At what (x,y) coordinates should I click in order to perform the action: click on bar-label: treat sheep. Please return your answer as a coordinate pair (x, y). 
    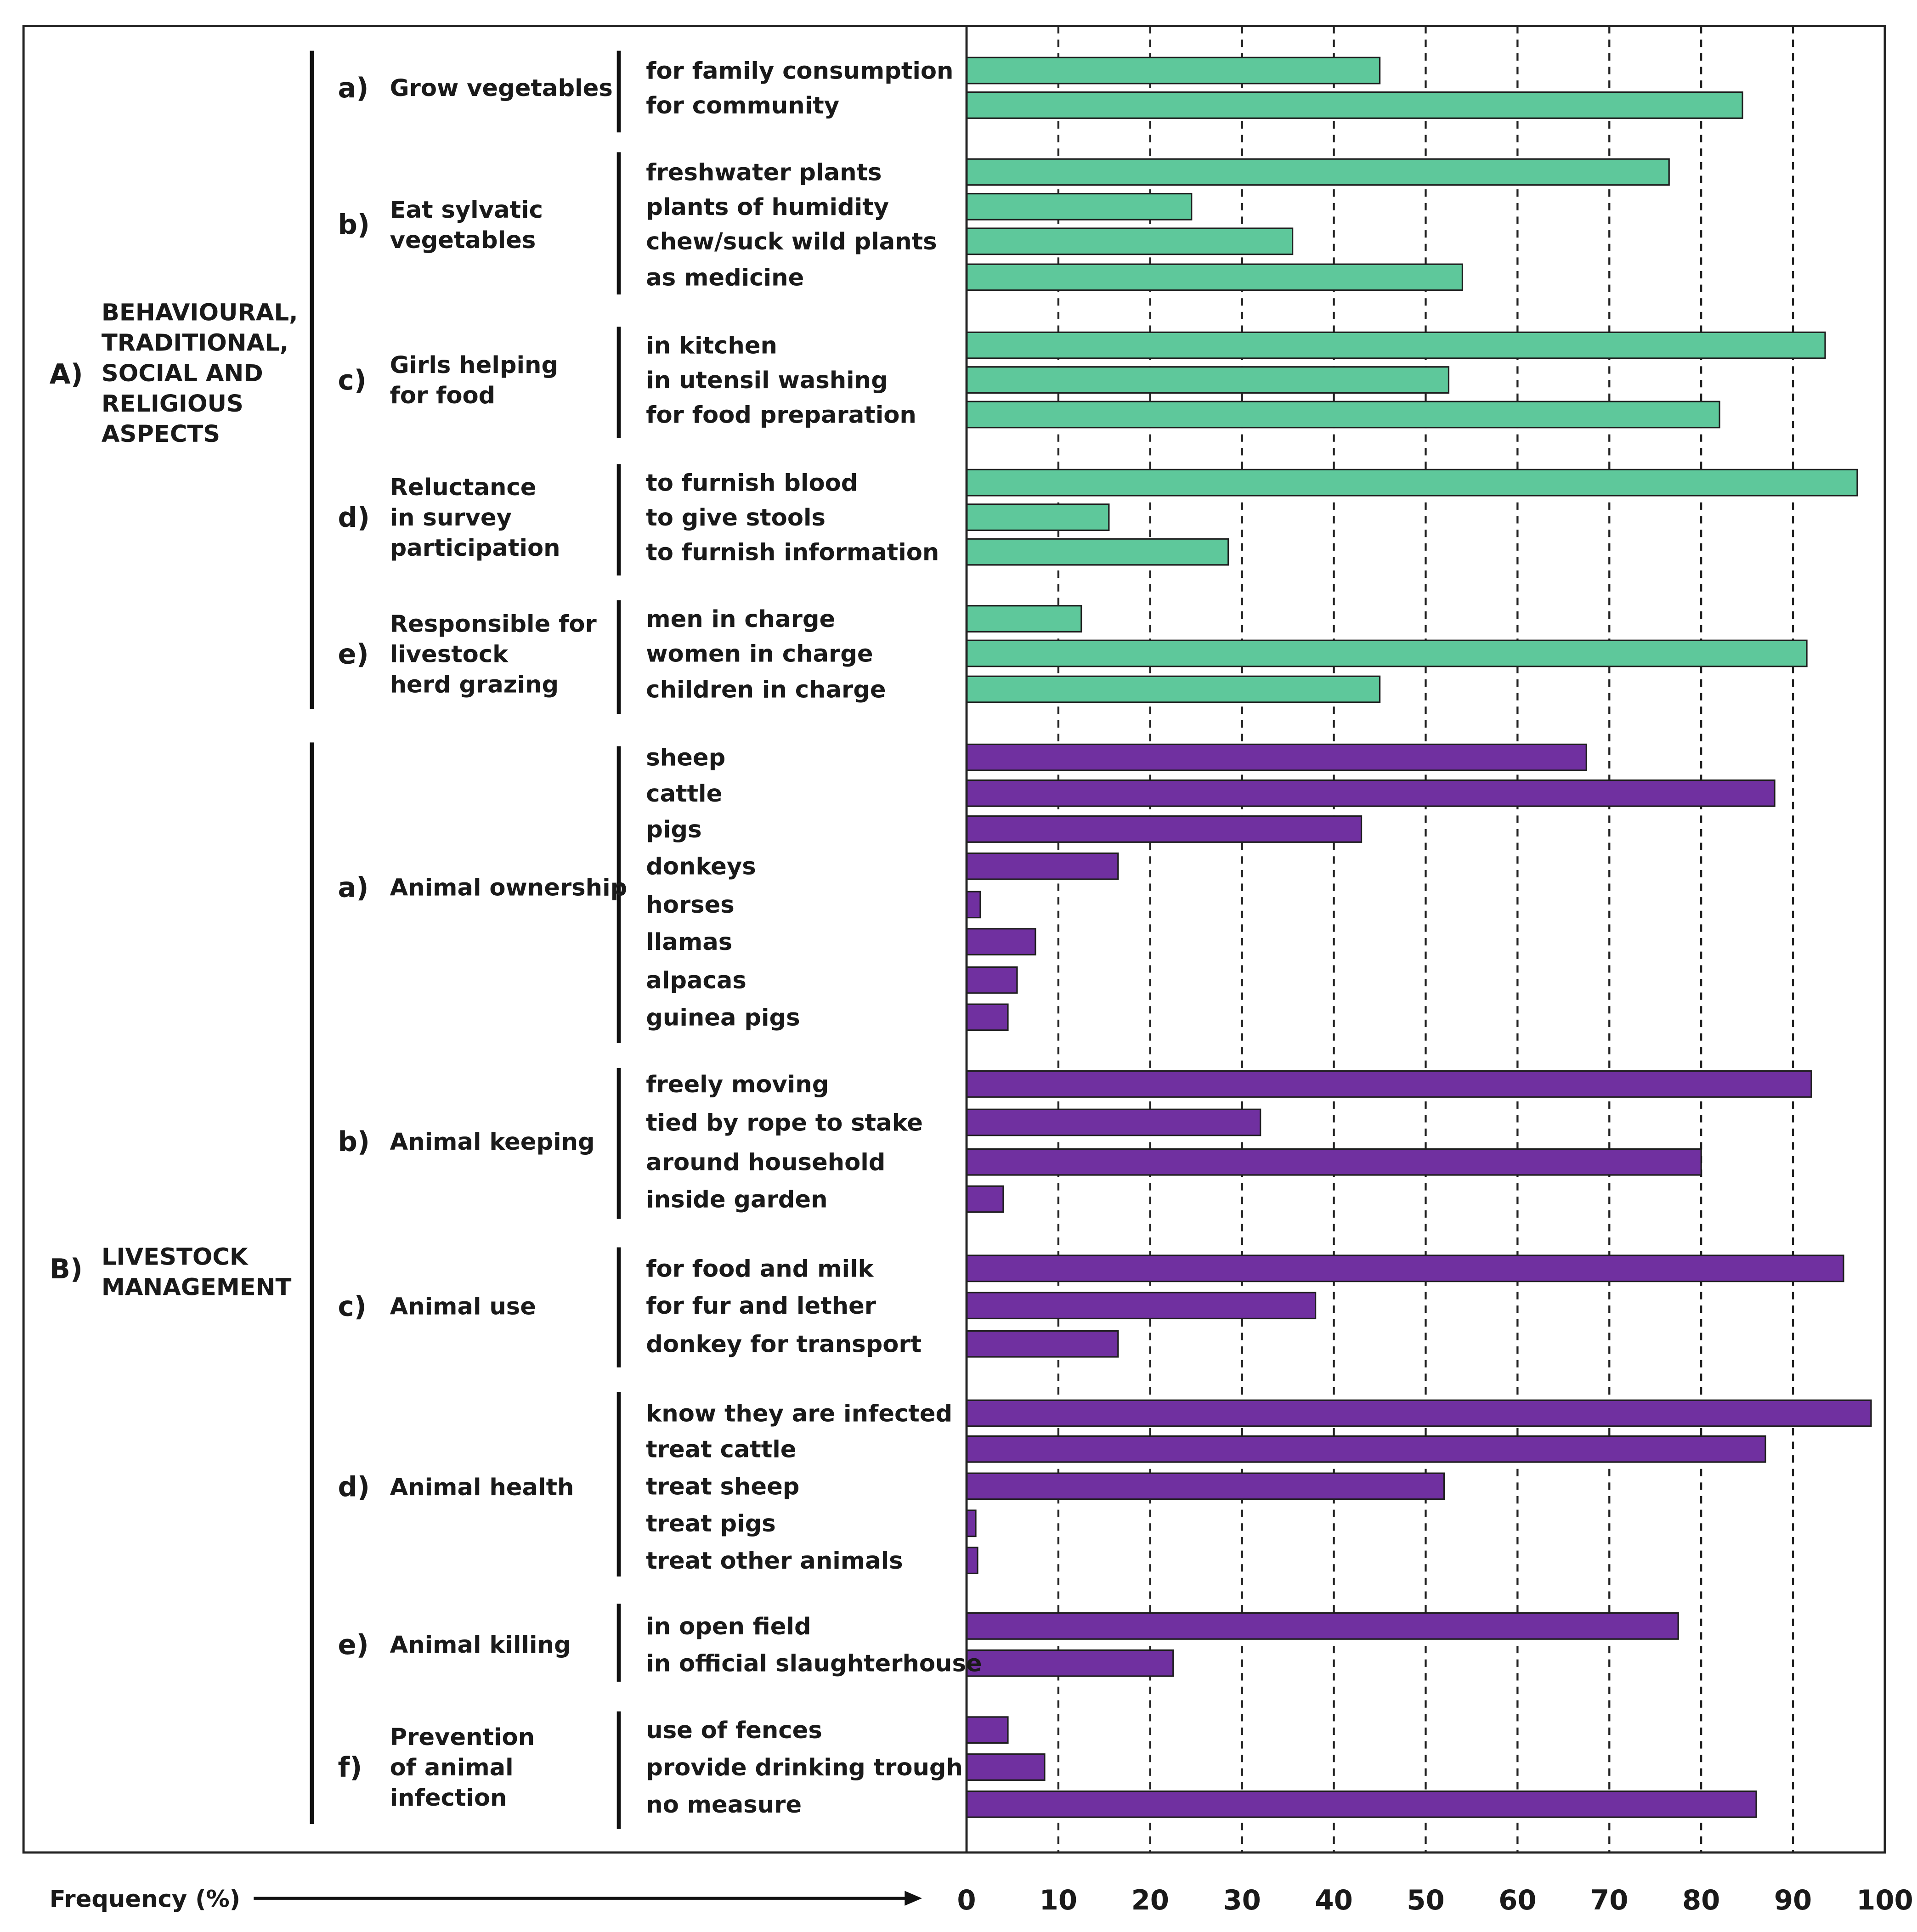
    Looking at the image, I should click on (722, 1486).